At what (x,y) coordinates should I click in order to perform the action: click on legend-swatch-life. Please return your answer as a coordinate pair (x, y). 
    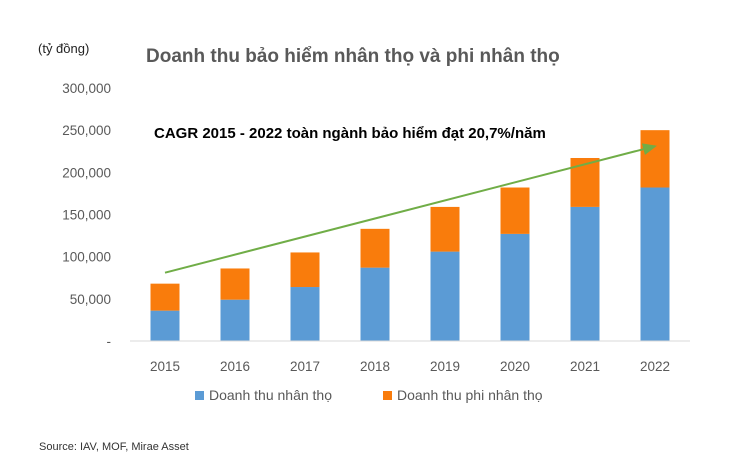
    Looking at the image, I should click on (199, 395).